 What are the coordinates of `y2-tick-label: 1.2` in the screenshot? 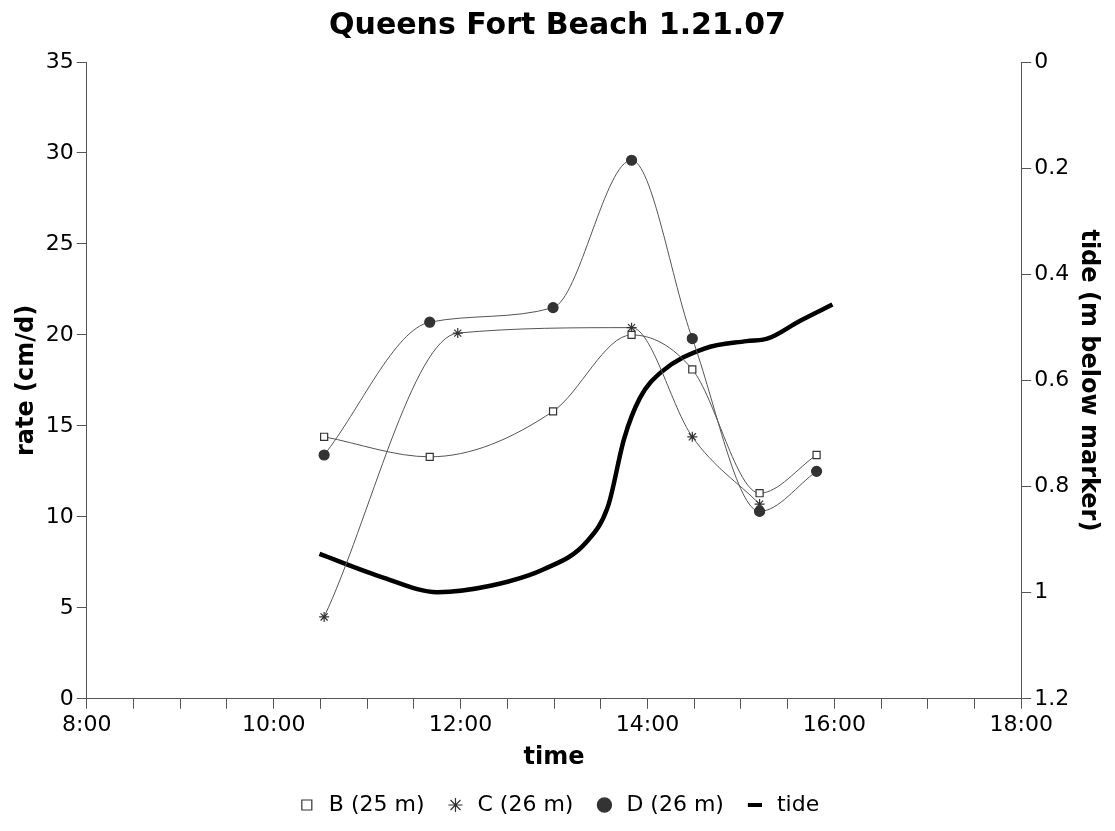 It's located at (1052, 697).